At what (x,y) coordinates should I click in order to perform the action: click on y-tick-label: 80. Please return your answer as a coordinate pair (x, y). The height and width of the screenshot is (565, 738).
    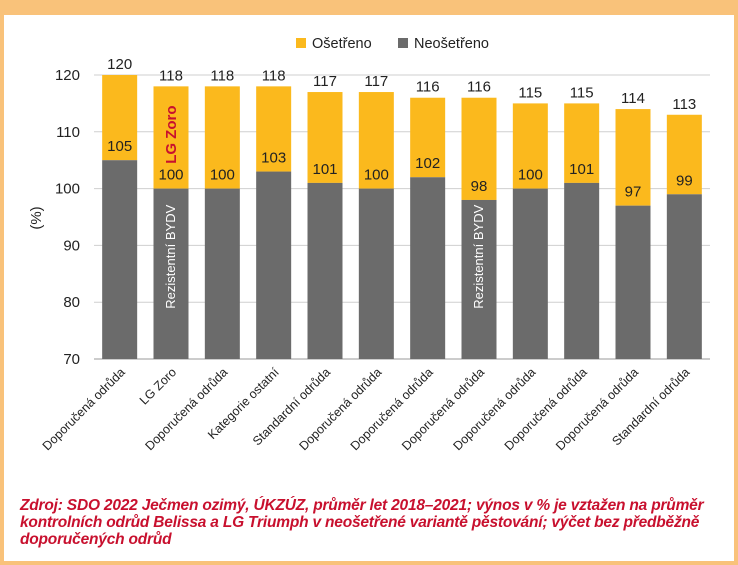
    Looking at the image, I should click on (71, 302).